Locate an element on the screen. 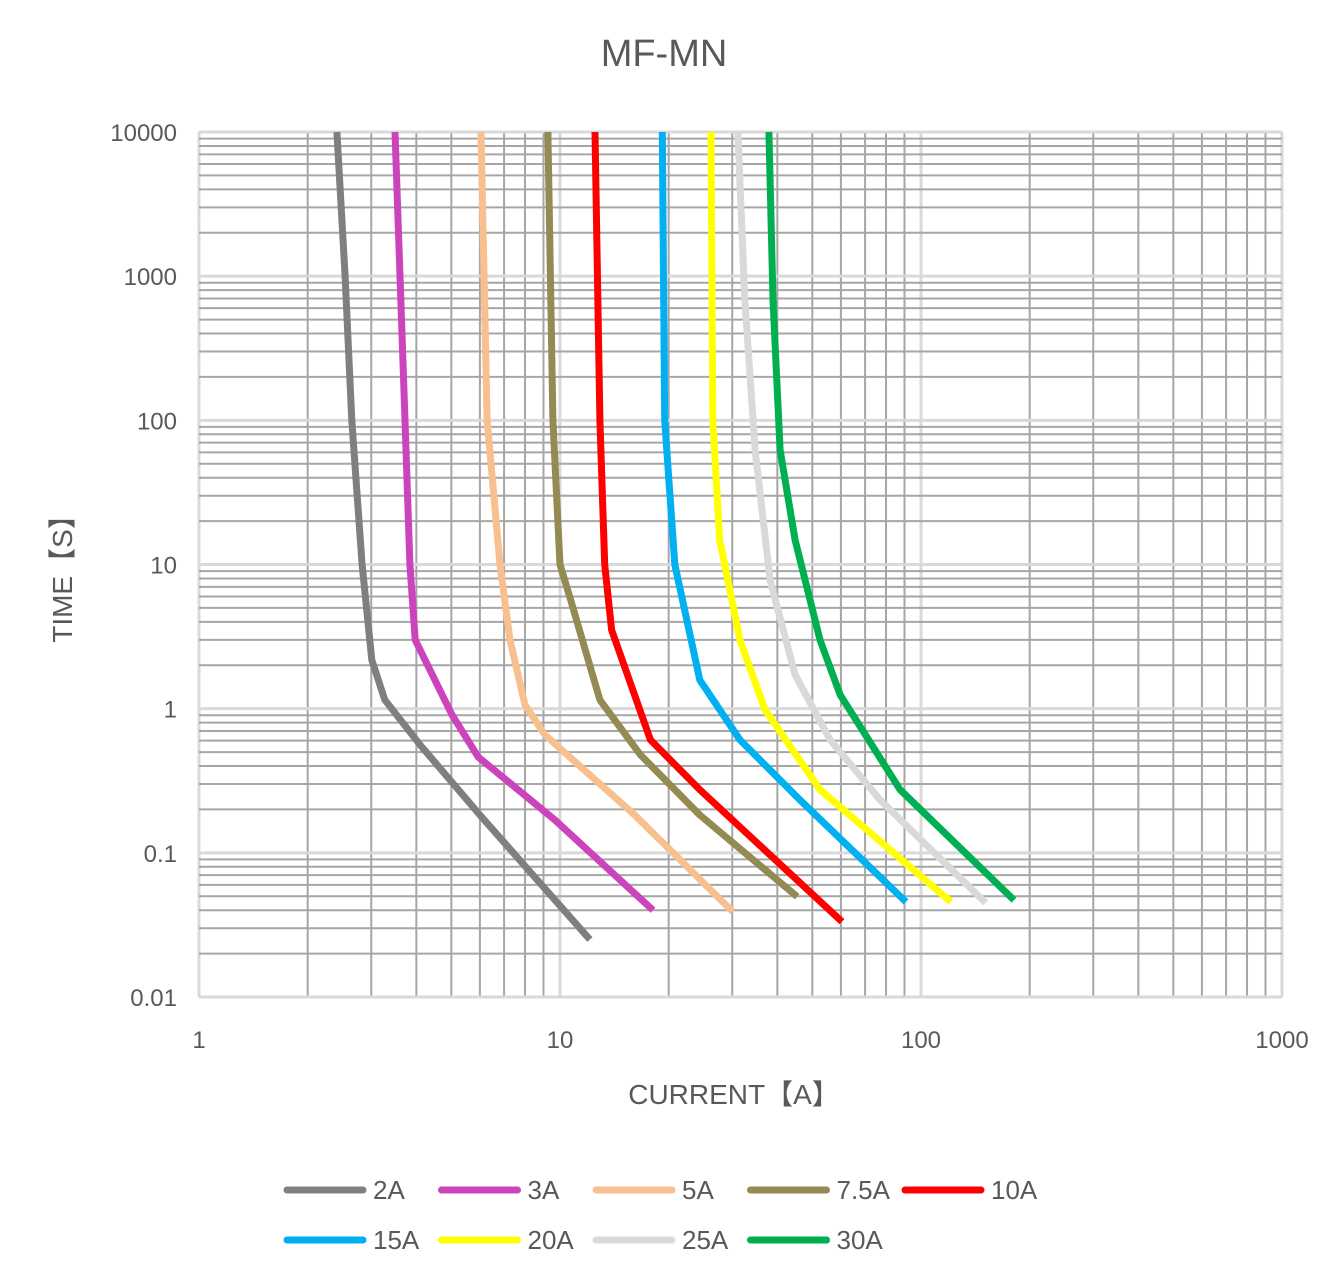  legend-item: 15A is located at coordinates (351, 1240).